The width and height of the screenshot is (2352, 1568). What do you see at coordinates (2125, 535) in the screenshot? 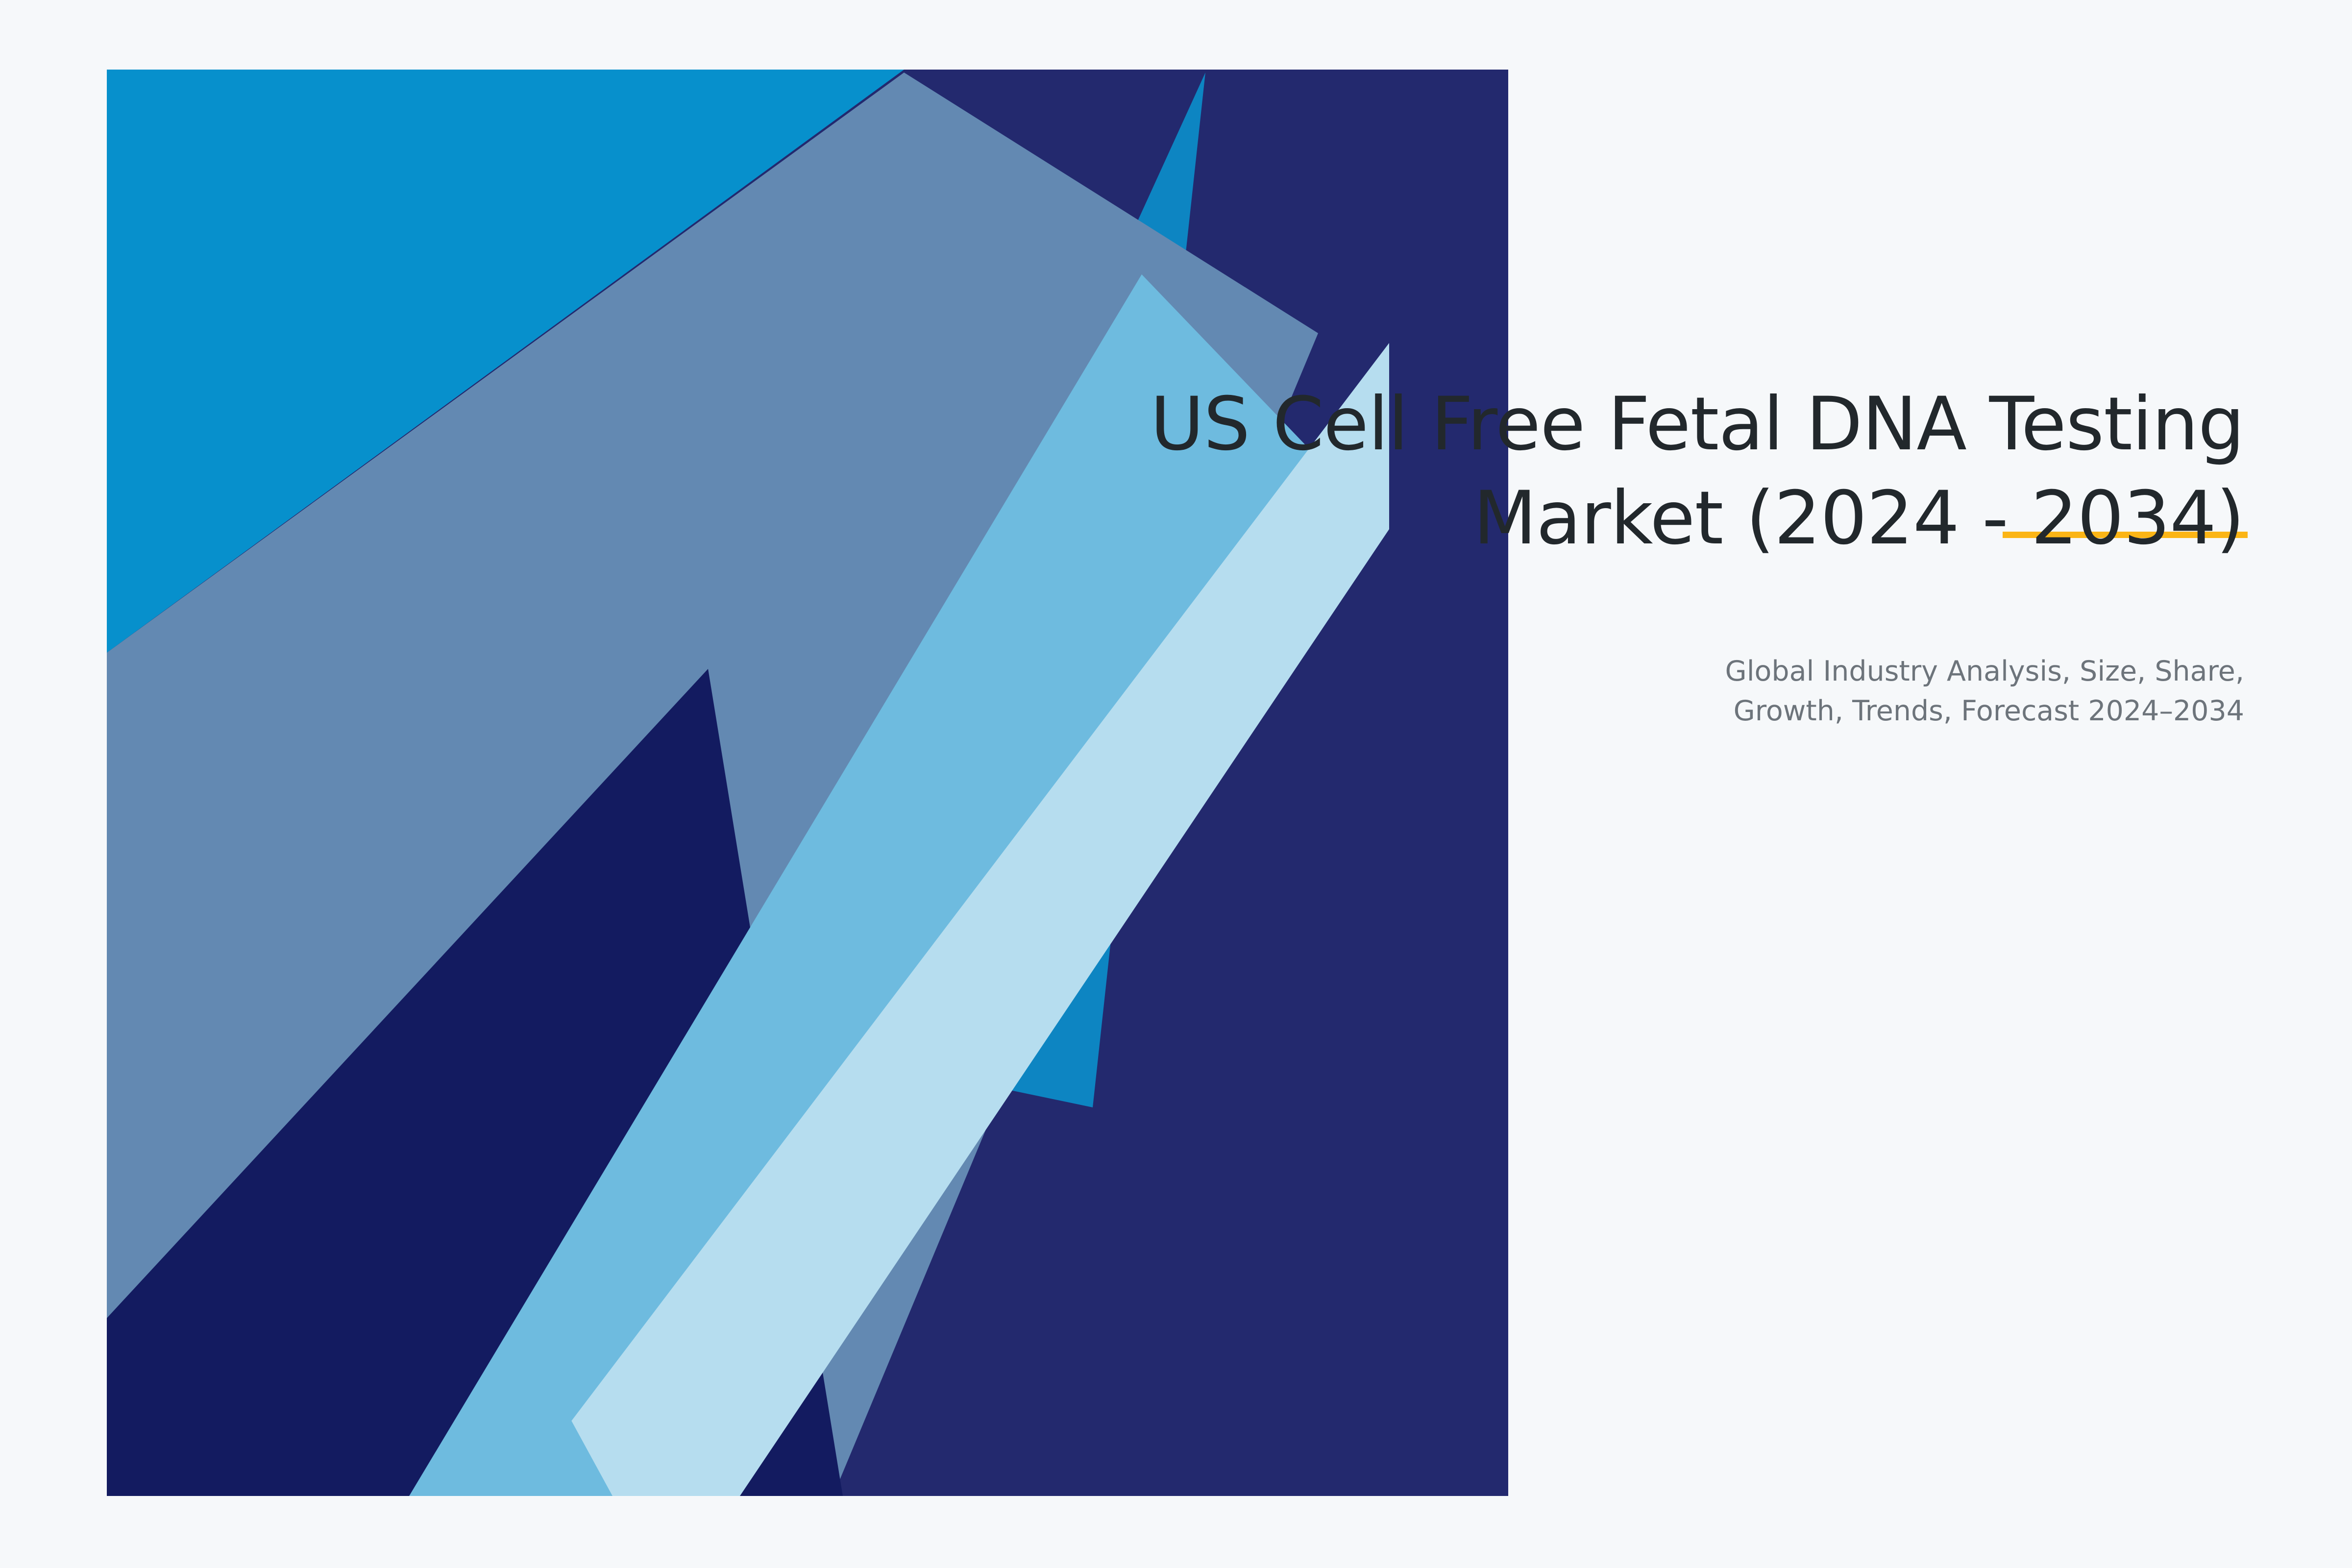
I see `title-accent-underline` at bounding box center [2125, 535].